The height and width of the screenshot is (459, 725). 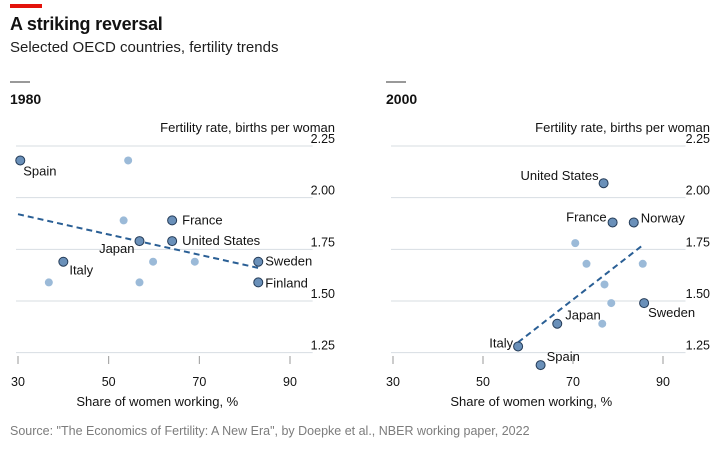 I want to click on accent-bar, so click(x=26, y=6).